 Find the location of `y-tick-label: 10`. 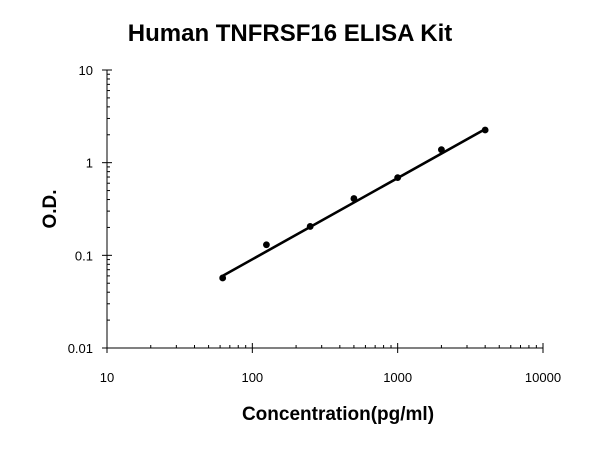

y-tick-label: 10 is located at coordinates (86, 70).